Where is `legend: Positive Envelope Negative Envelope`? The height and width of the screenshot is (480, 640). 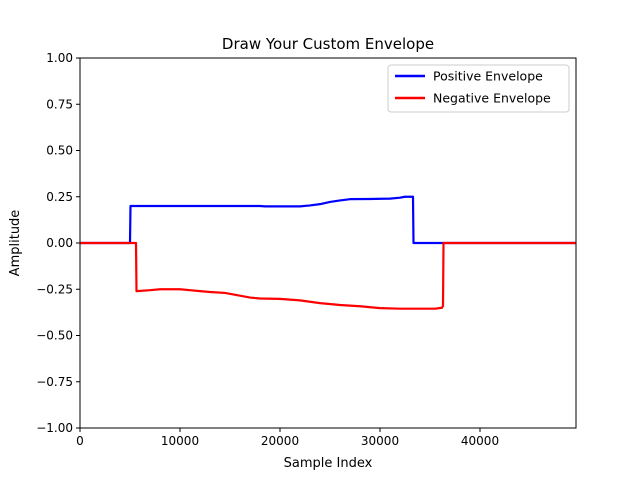
legend: Positive Envelope Negative Envelope is located at coordinates (478, 88).